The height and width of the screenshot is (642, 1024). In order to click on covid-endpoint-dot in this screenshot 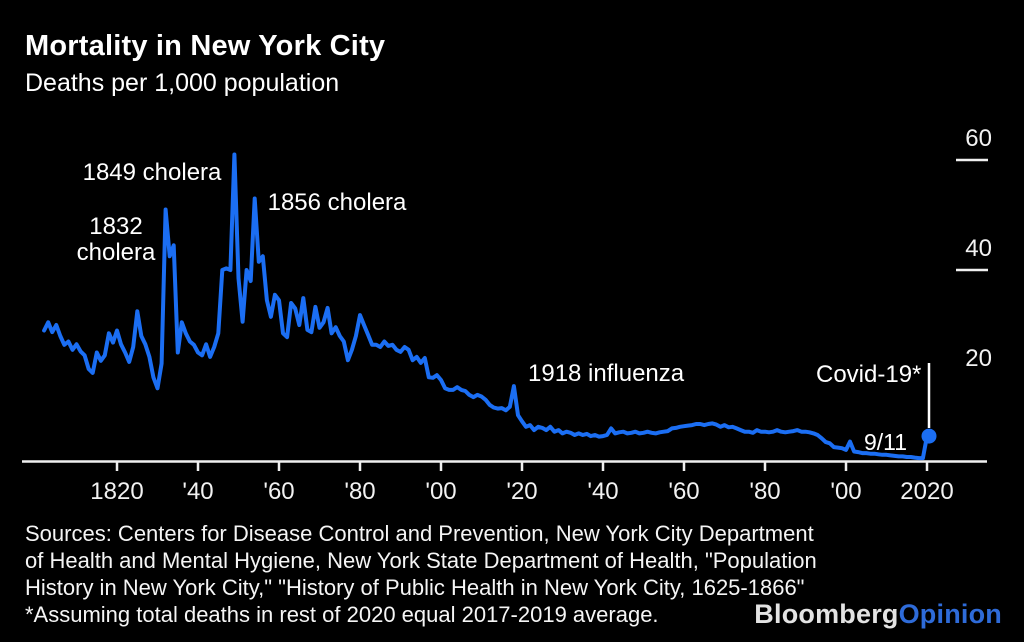, I will do `click(929, 436)`.